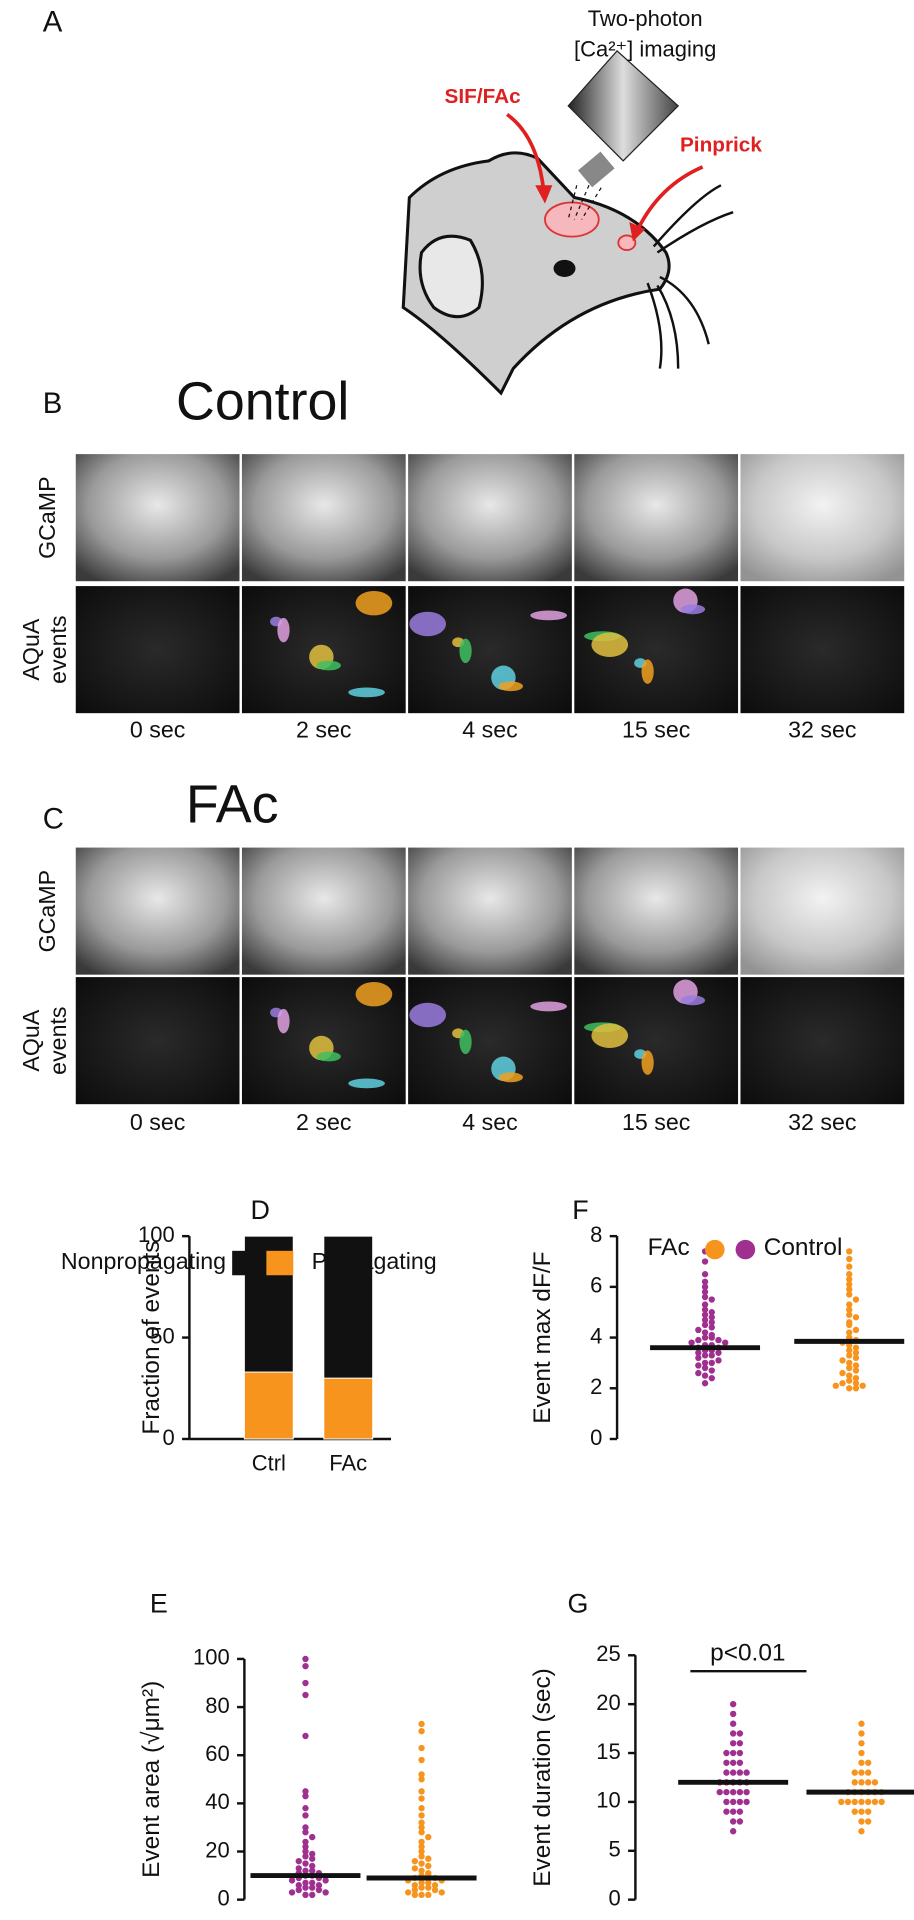 This screenshot has width=914, height=1920. Describe the element at coordinates (151, 1779) in the screenshot. I see `y-axis-label: Event area (√μm²)` at that location.